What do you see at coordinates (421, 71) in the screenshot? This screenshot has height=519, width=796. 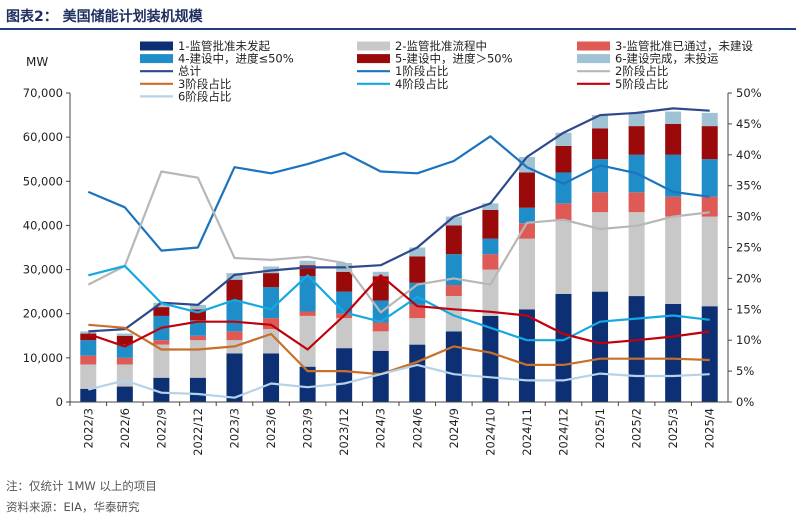 I see `legend-label: 1阶段占比` at bounding box center [421, 71].